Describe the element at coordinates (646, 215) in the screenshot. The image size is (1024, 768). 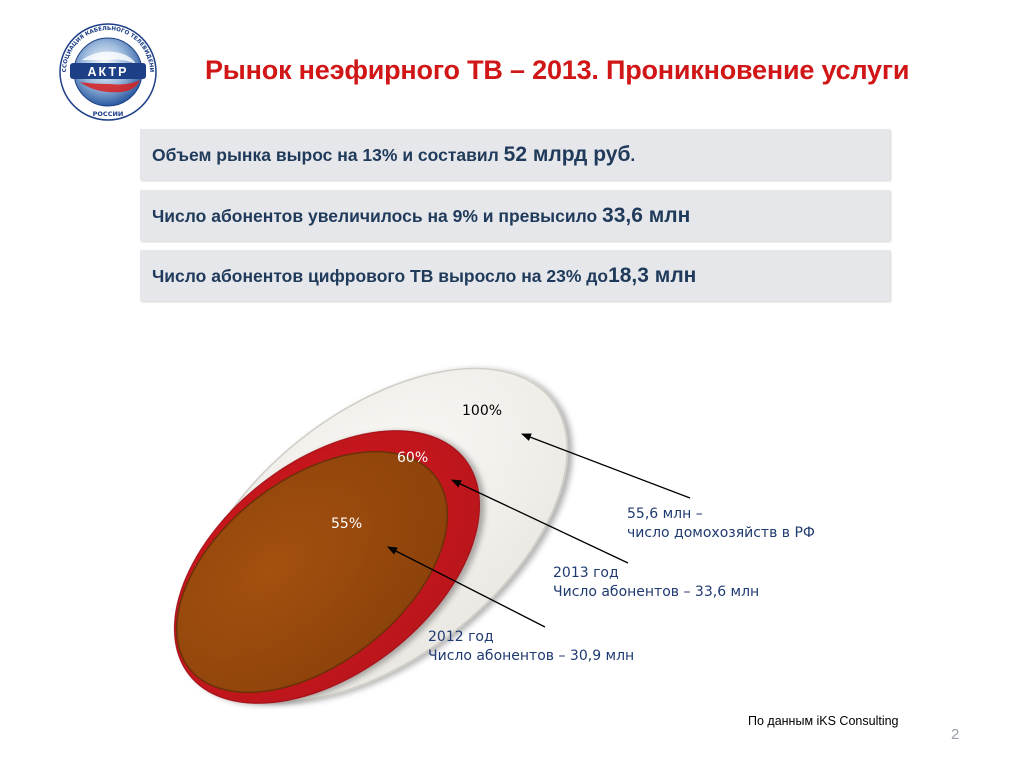
I see `fact-highlight: 33,6 млн` at that location.